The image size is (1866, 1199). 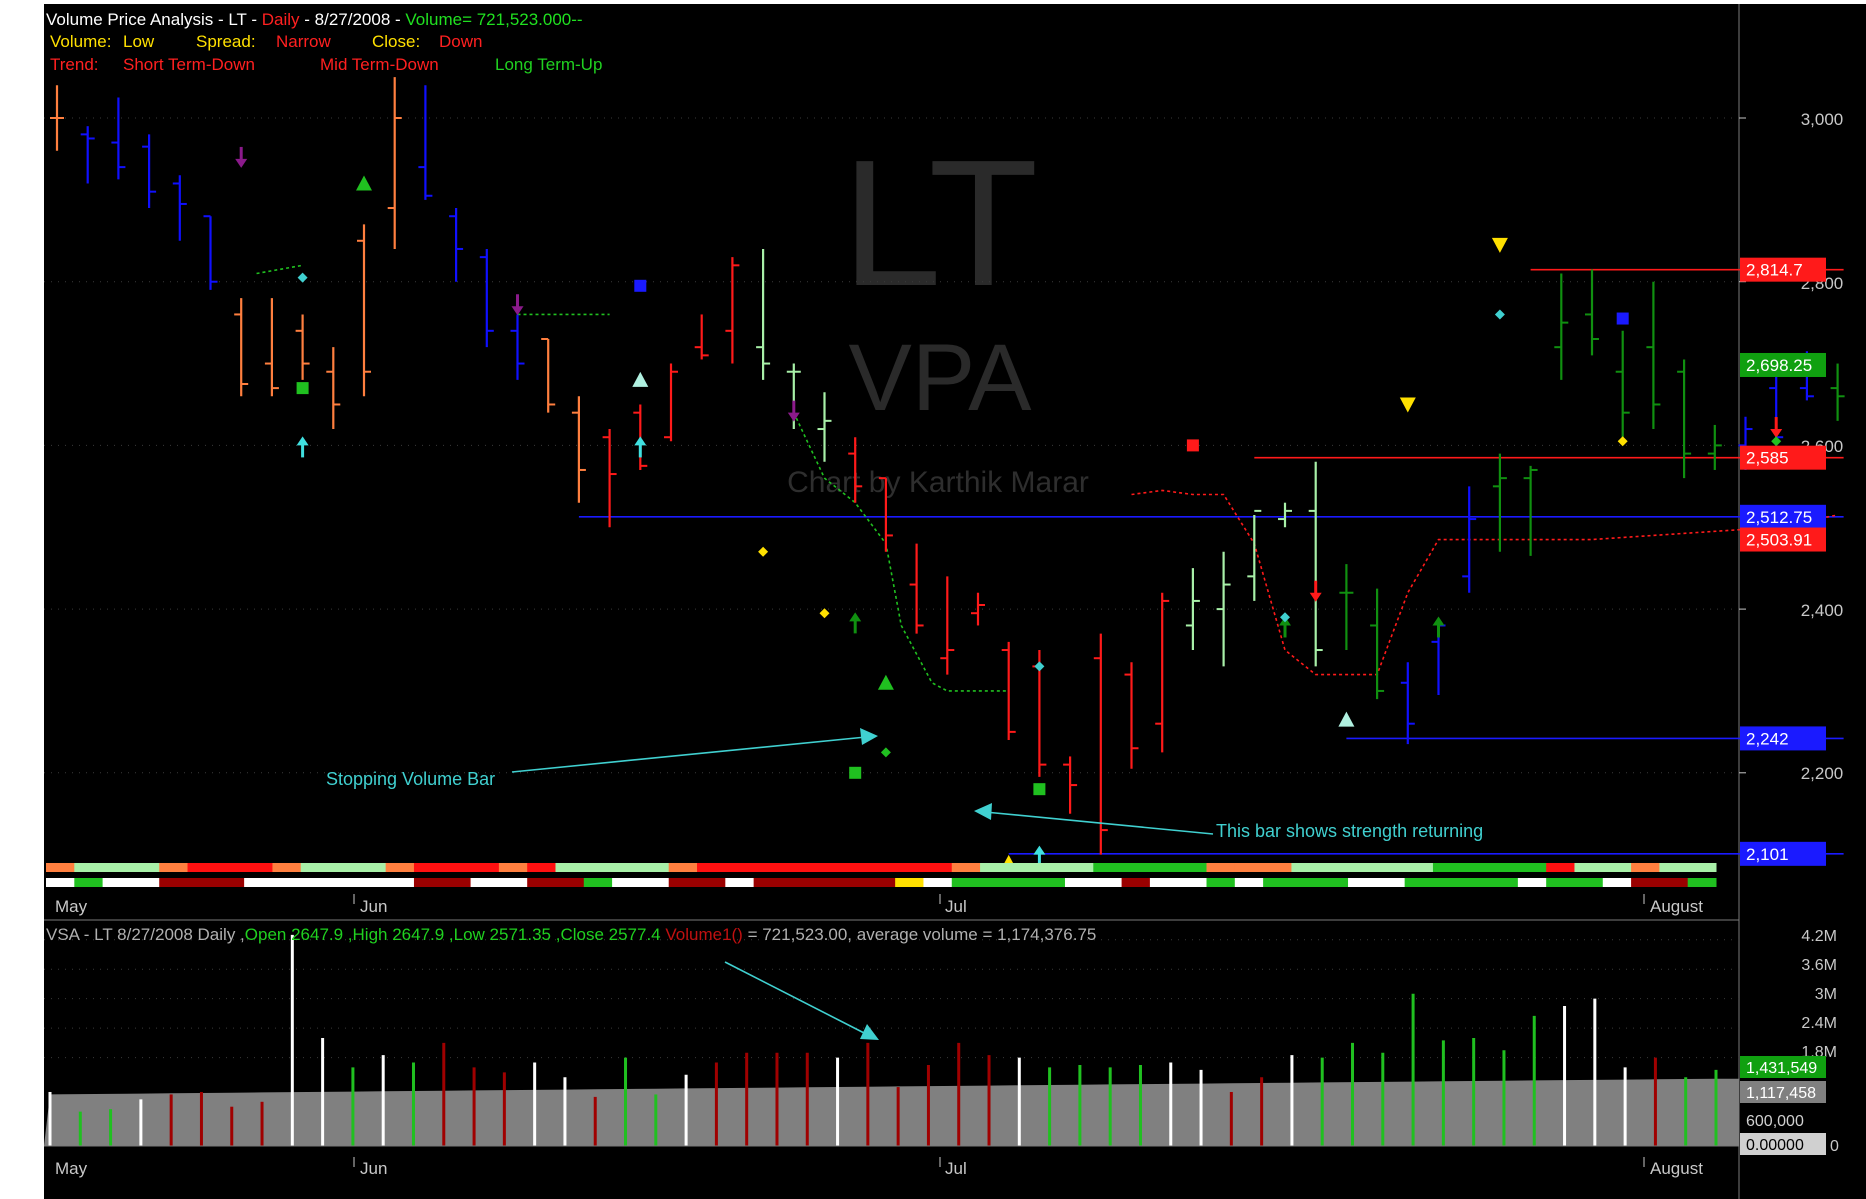 I want to click on watermark-ticker: LT, so click(x=940, y=223).